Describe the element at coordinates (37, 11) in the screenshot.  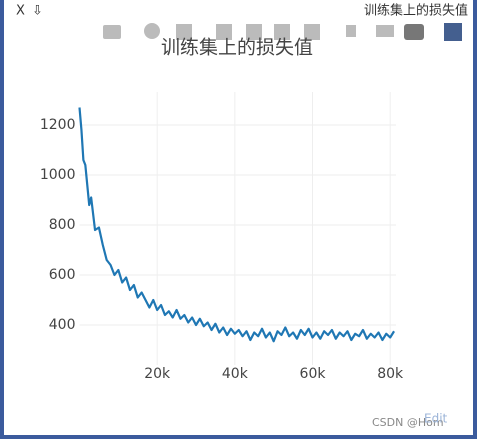
I see `download-button: ⇩` at that location.